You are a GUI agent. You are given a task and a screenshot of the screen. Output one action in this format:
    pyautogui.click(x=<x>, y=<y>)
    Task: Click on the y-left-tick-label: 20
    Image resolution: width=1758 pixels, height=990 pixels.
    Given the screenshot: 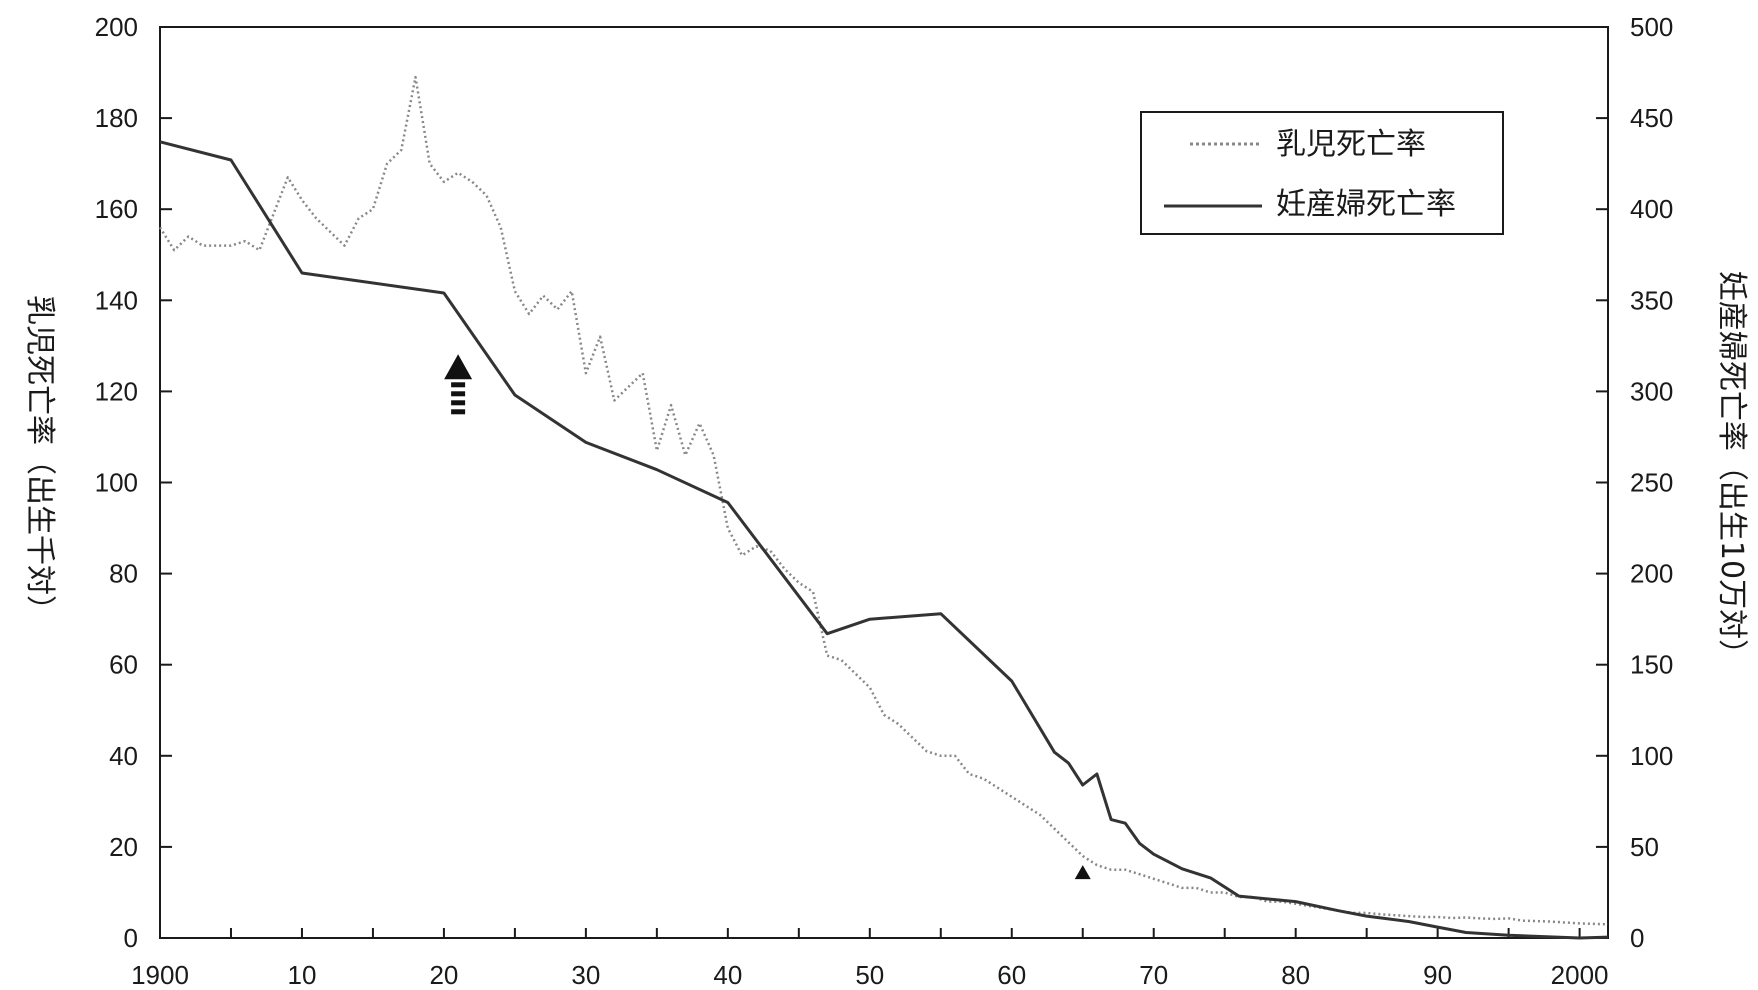 What is the action you would take?
    pyautogui.click(x=123, y=847)
    